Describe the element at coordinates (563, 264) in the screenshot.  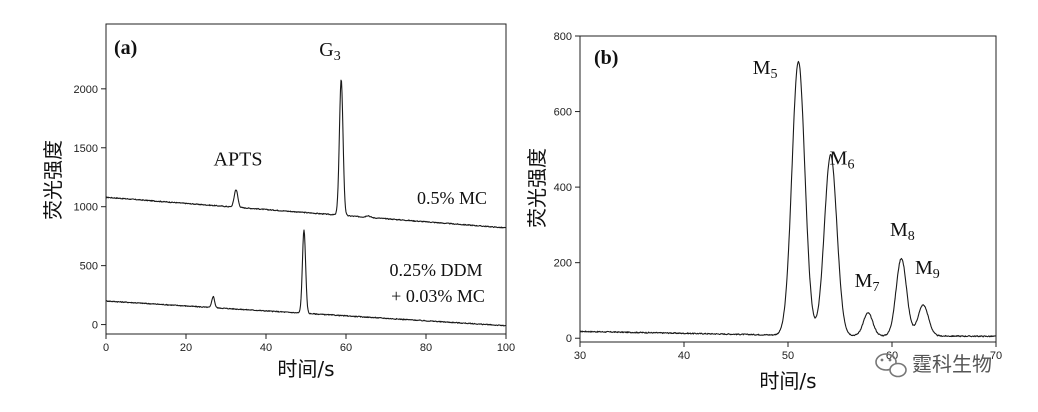
I see `panel-b-y-tick-label-200: 200` at that location.